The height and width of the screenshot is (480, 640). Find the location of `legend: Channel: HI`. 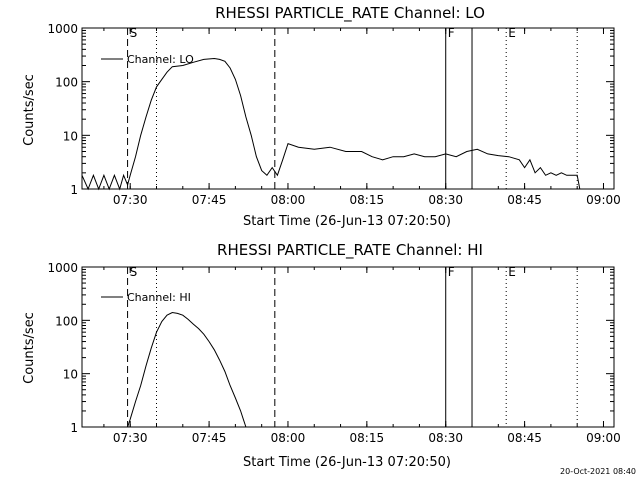

legend: Channel: HI is located at coordinates (146, 297).